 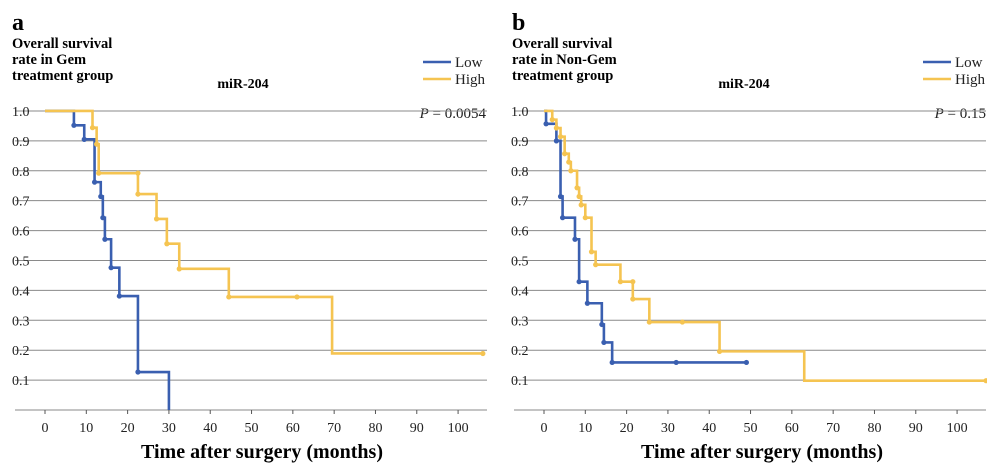 What do you see at coordinates (751, 428) in the screenshot?
I see `x-tick-label: 50` at bounding box center [751, 428].